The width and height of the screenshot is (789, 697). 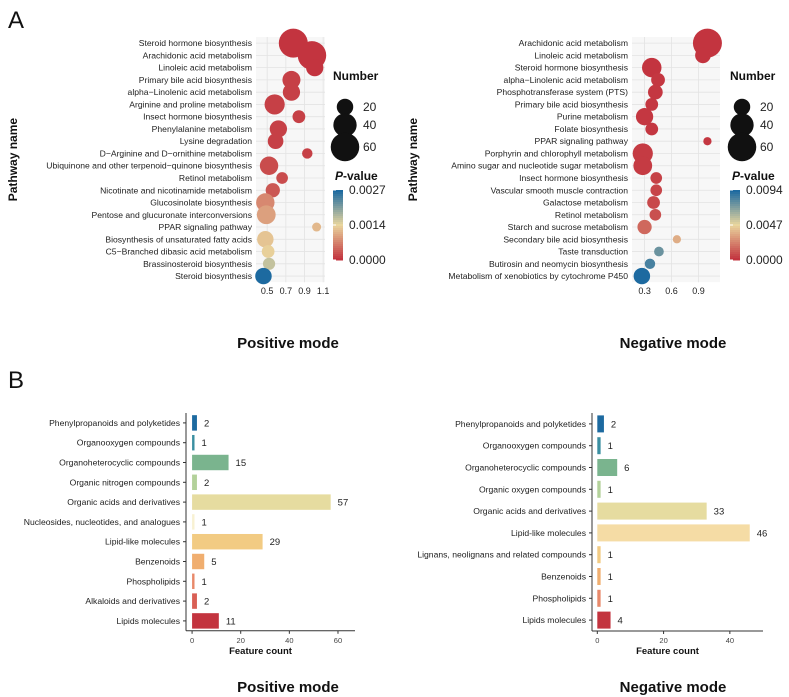 I want to click on category-label: Organooxygen compounds, so click(x=128, y=443).